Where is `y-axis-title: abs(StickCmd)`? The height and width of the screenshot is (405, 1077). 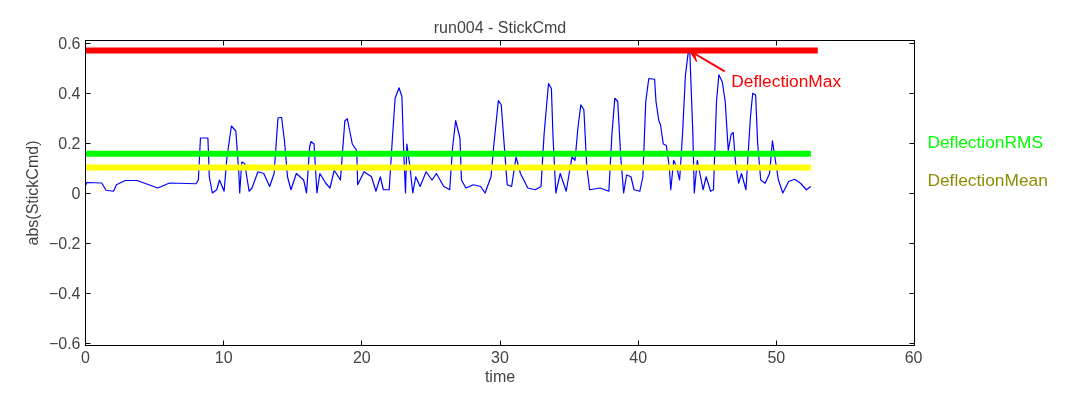 y-axis-title: abs(StickCmd) is located at coordinates (32, 193).